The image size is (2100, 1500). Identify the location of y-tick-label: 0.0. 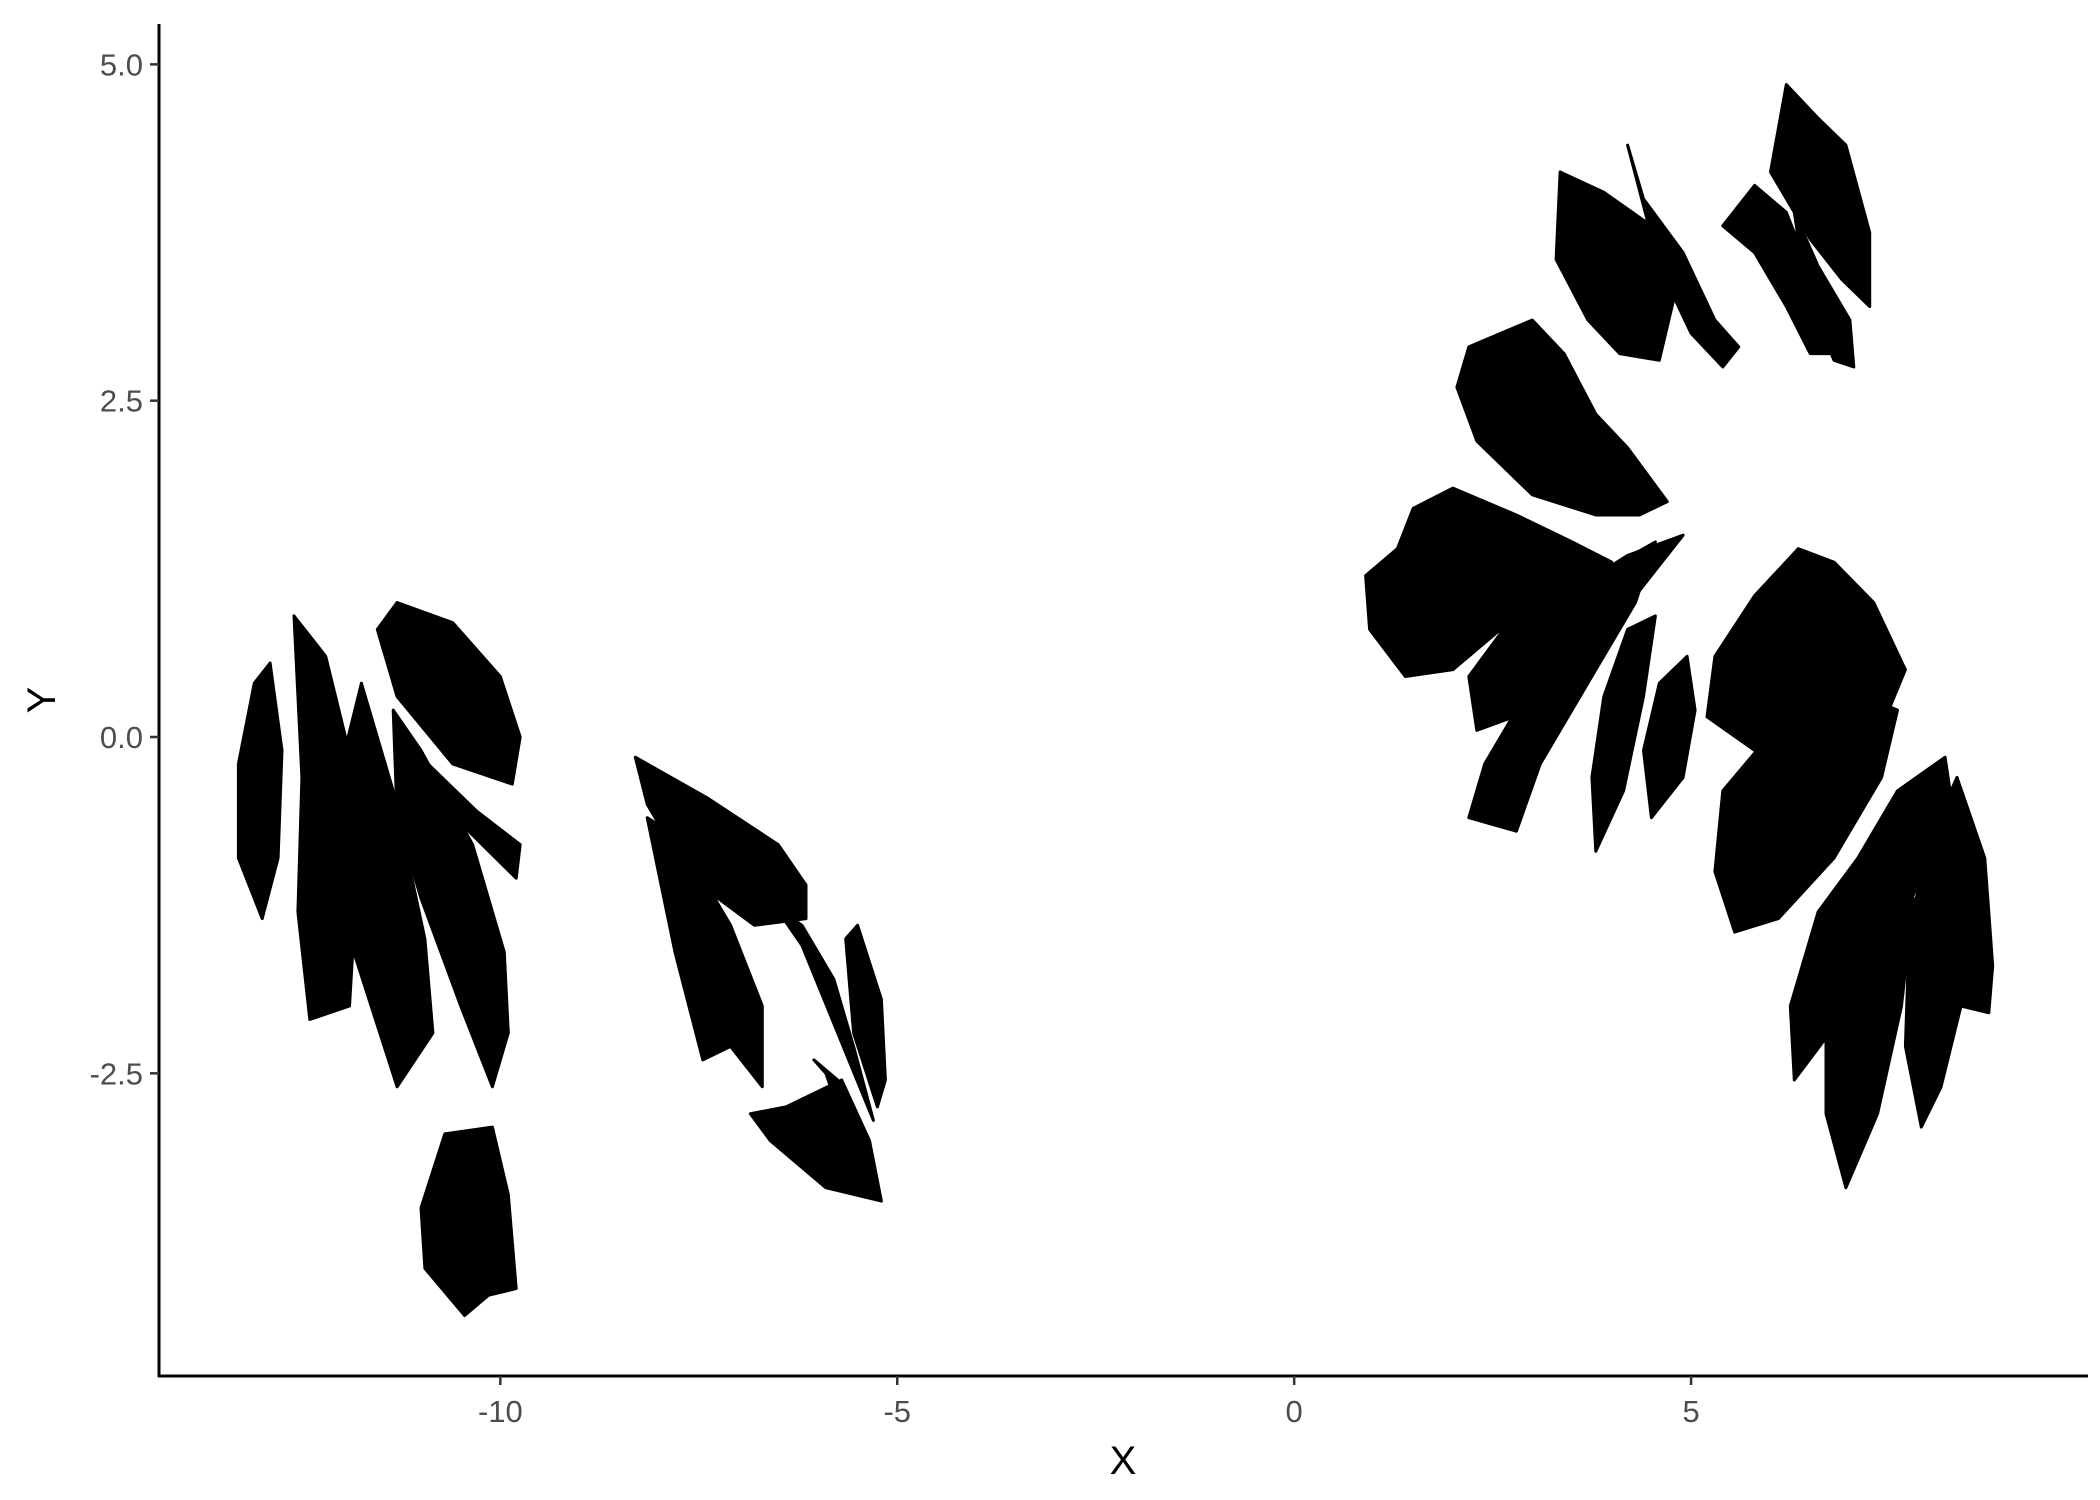
(121, 737).